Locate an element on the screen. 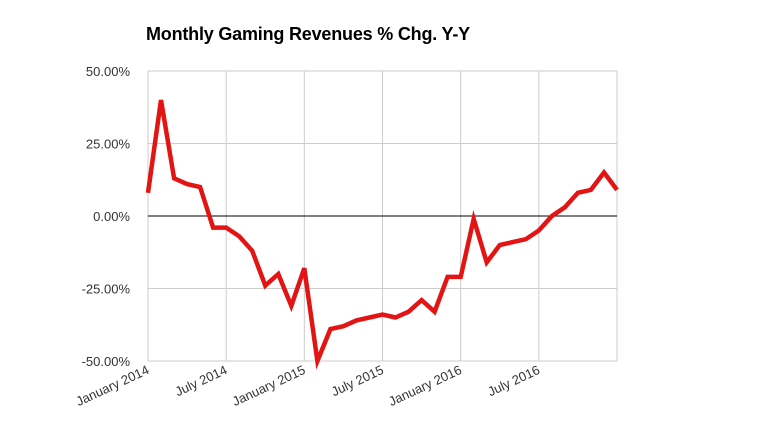 The width and height of the screenshot is (764, 432). y-tick-label: -50.00% is located at coordinates (106, 361).